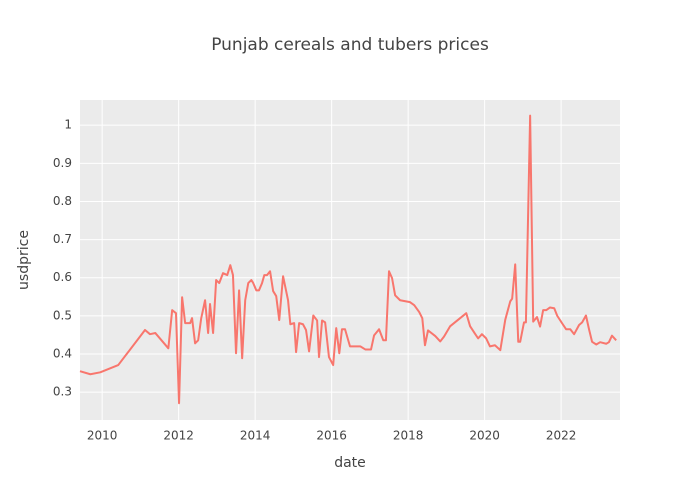 This screenshot has width=700, height=504. I want to click on y-tick-label: 0.7, so click(62, 239).